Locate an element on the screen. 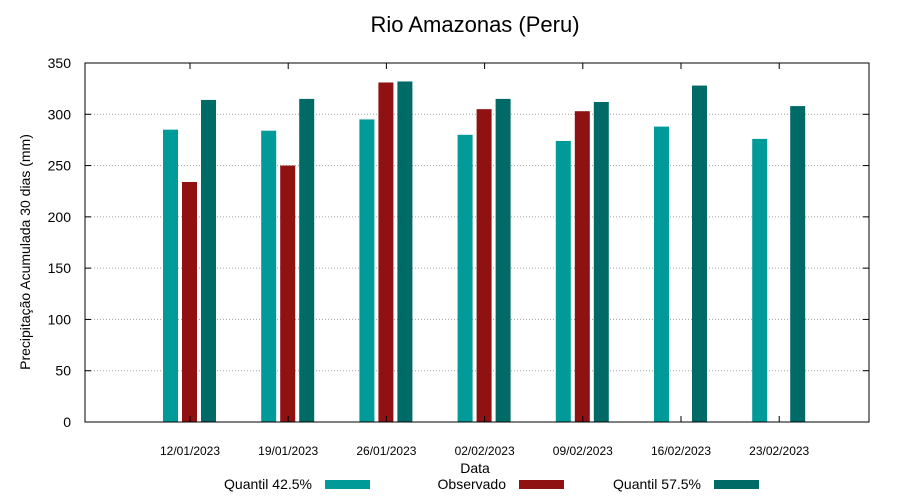  legend: Quantil 42.5% Observado Quantil 57.5% is located at coordinates (491, 484).